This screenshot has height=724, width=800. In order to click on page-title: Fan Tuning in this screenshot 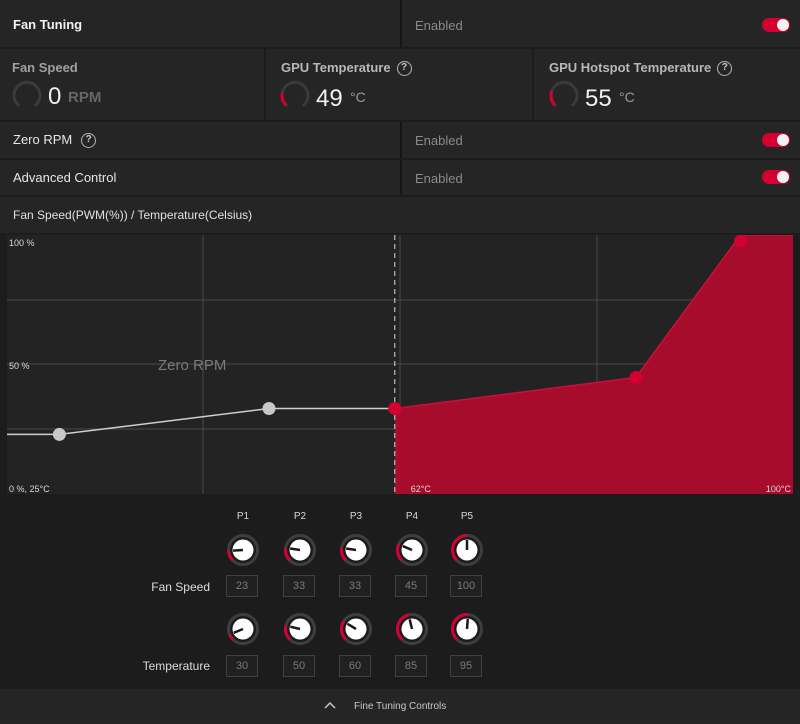, I will do `click(48, 24)`.